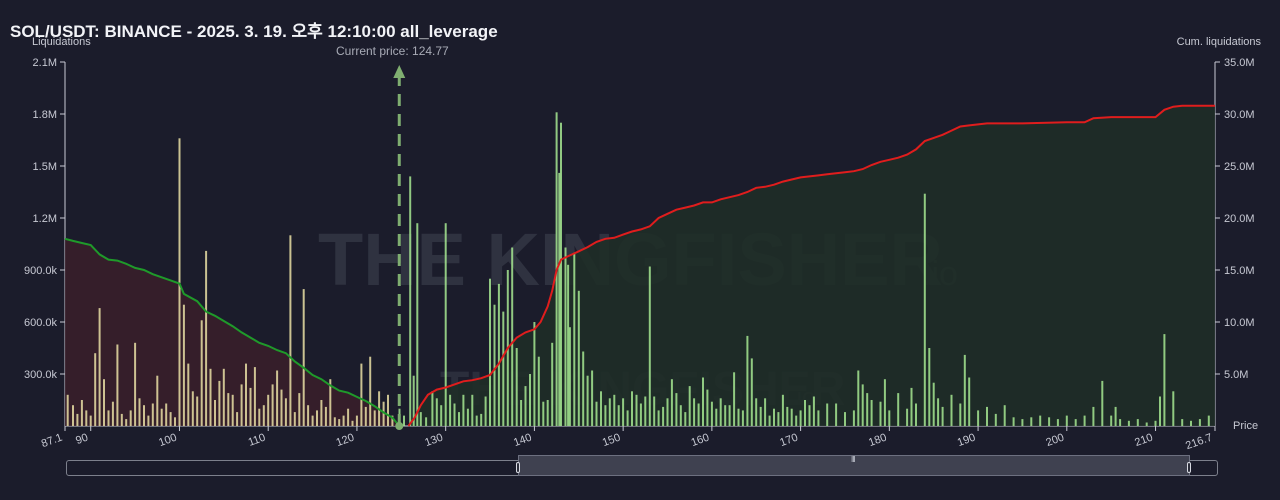  I want to click on range-start-handle, so click(518, 467).